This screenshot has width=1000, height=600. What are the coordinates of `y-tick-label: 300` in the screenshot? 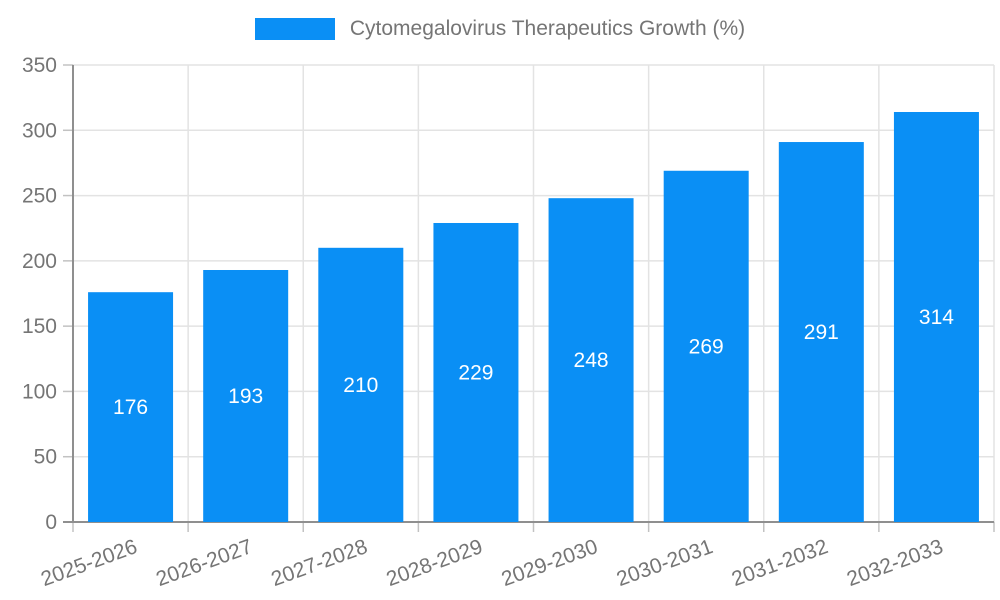 It's located at (39, 130).